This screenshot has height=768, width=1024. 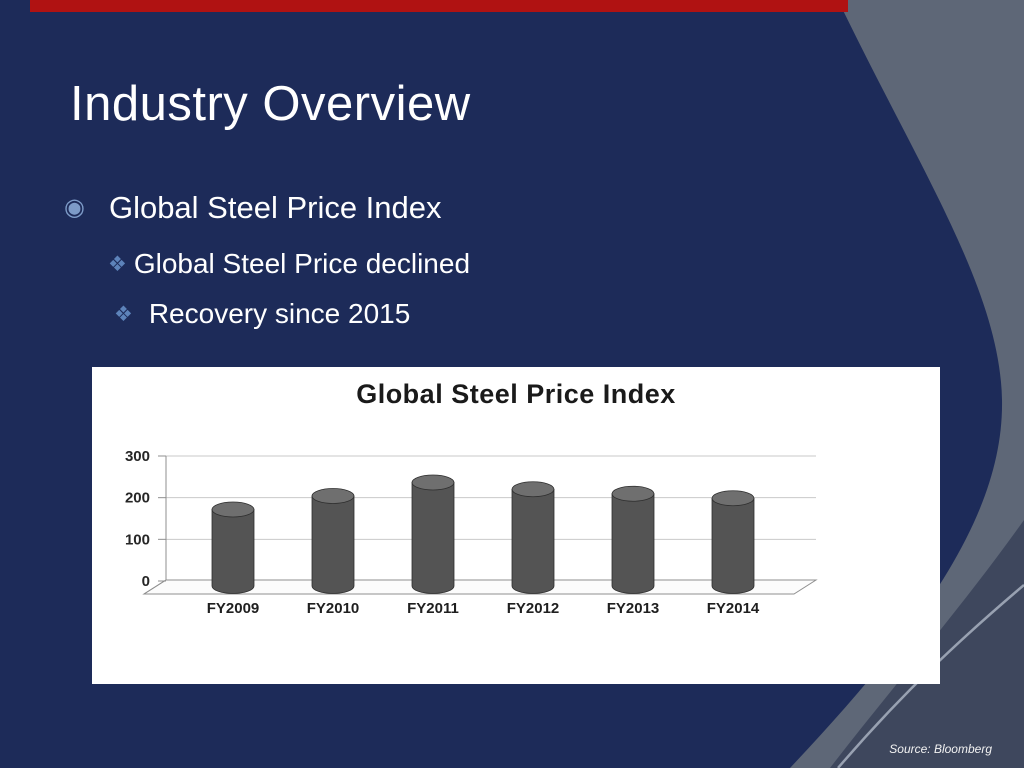 What do you see at coordinates (633, 608) in the screenshot?
I see `x-tick-label: FY2013` at bounding box center [633, 608].